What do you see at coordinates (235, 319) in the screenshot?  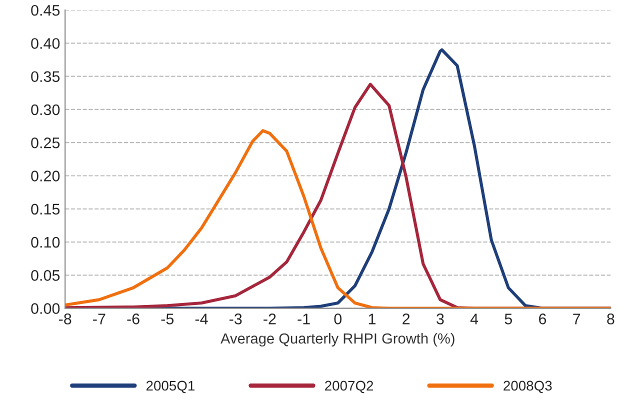 I see `x-tick-label: -3` at bounding box center [235, 319].